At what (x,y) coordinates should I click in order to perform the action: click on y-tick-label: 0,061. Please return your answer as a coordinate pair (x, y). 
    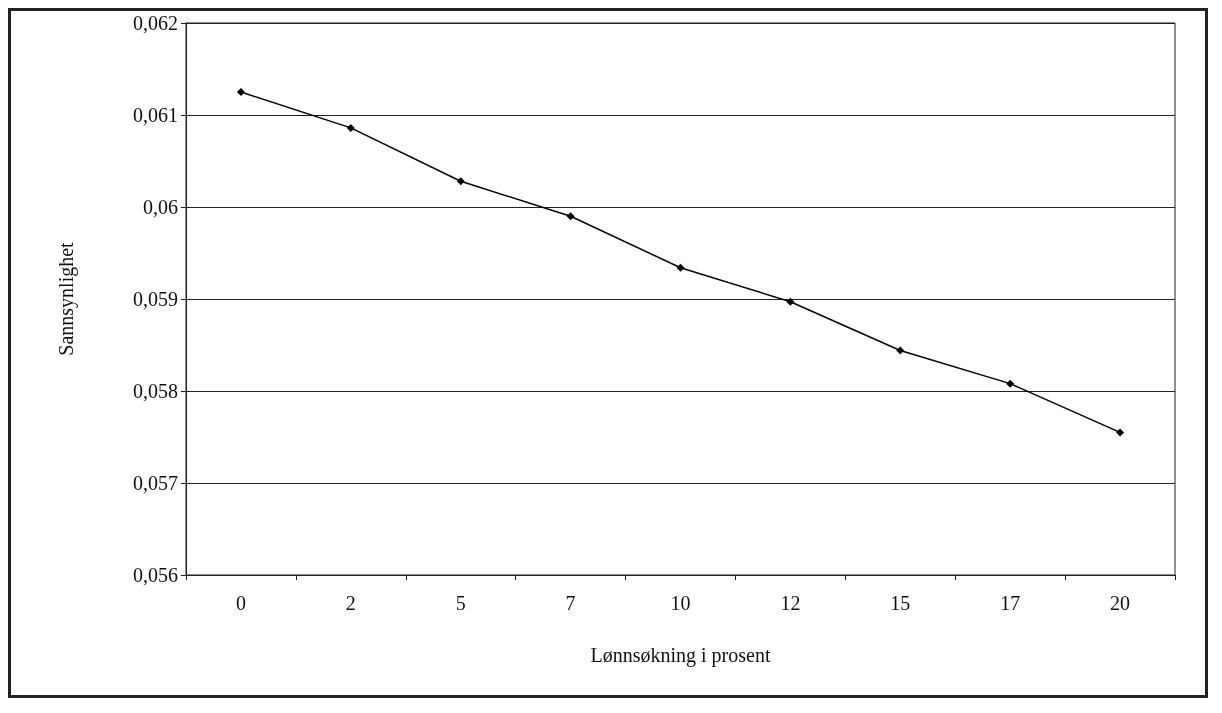
    Looking at the image, I should click on (155, 115).